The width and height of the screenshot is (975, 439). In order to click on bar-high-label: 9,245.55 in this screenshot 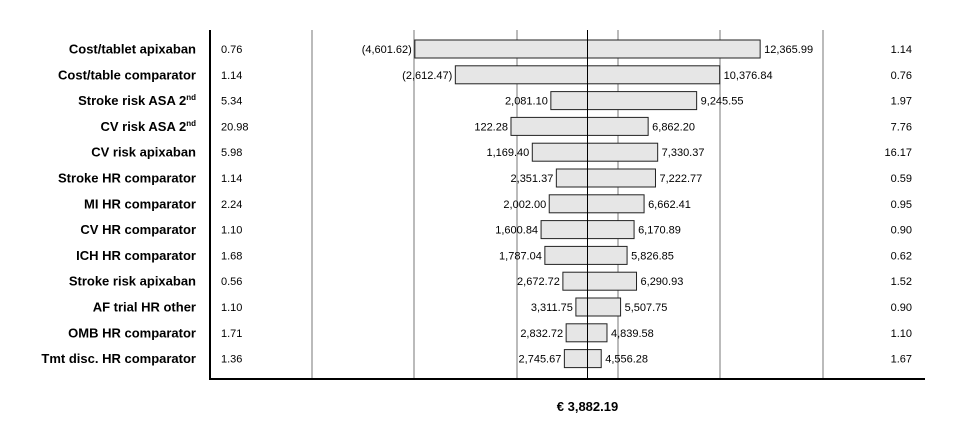, I will do `click(722, 102)`.